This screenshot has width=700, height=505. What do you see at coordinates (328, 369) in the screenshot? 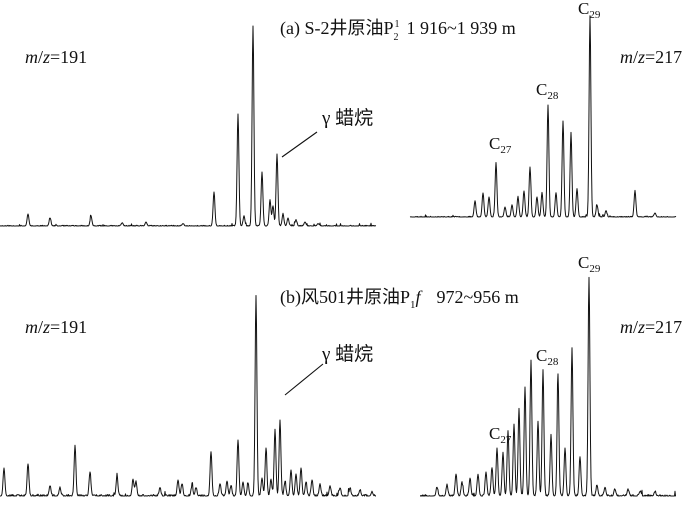
I see `peak-label-gammacerane-b: γ 蜡烷` at bounding box center [328, 369].